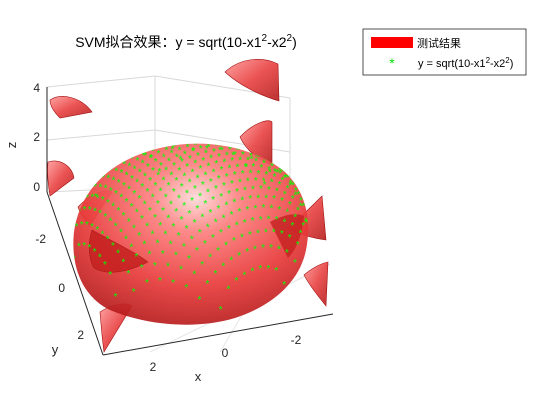 The height and width of the screenshot is (420, 560). I want to click on x-tick-labels: 2 0 -2, so click(226, 353).